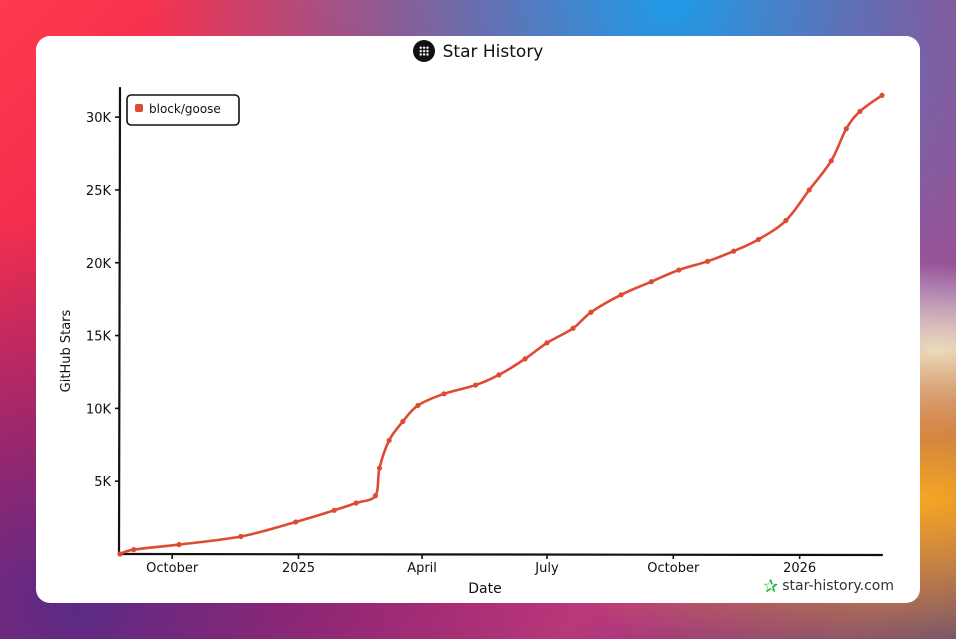  What do you see at coordinates (546, 568) in the screenshot?
I see `x-tick-label: July` at bounding box center [546, 568].